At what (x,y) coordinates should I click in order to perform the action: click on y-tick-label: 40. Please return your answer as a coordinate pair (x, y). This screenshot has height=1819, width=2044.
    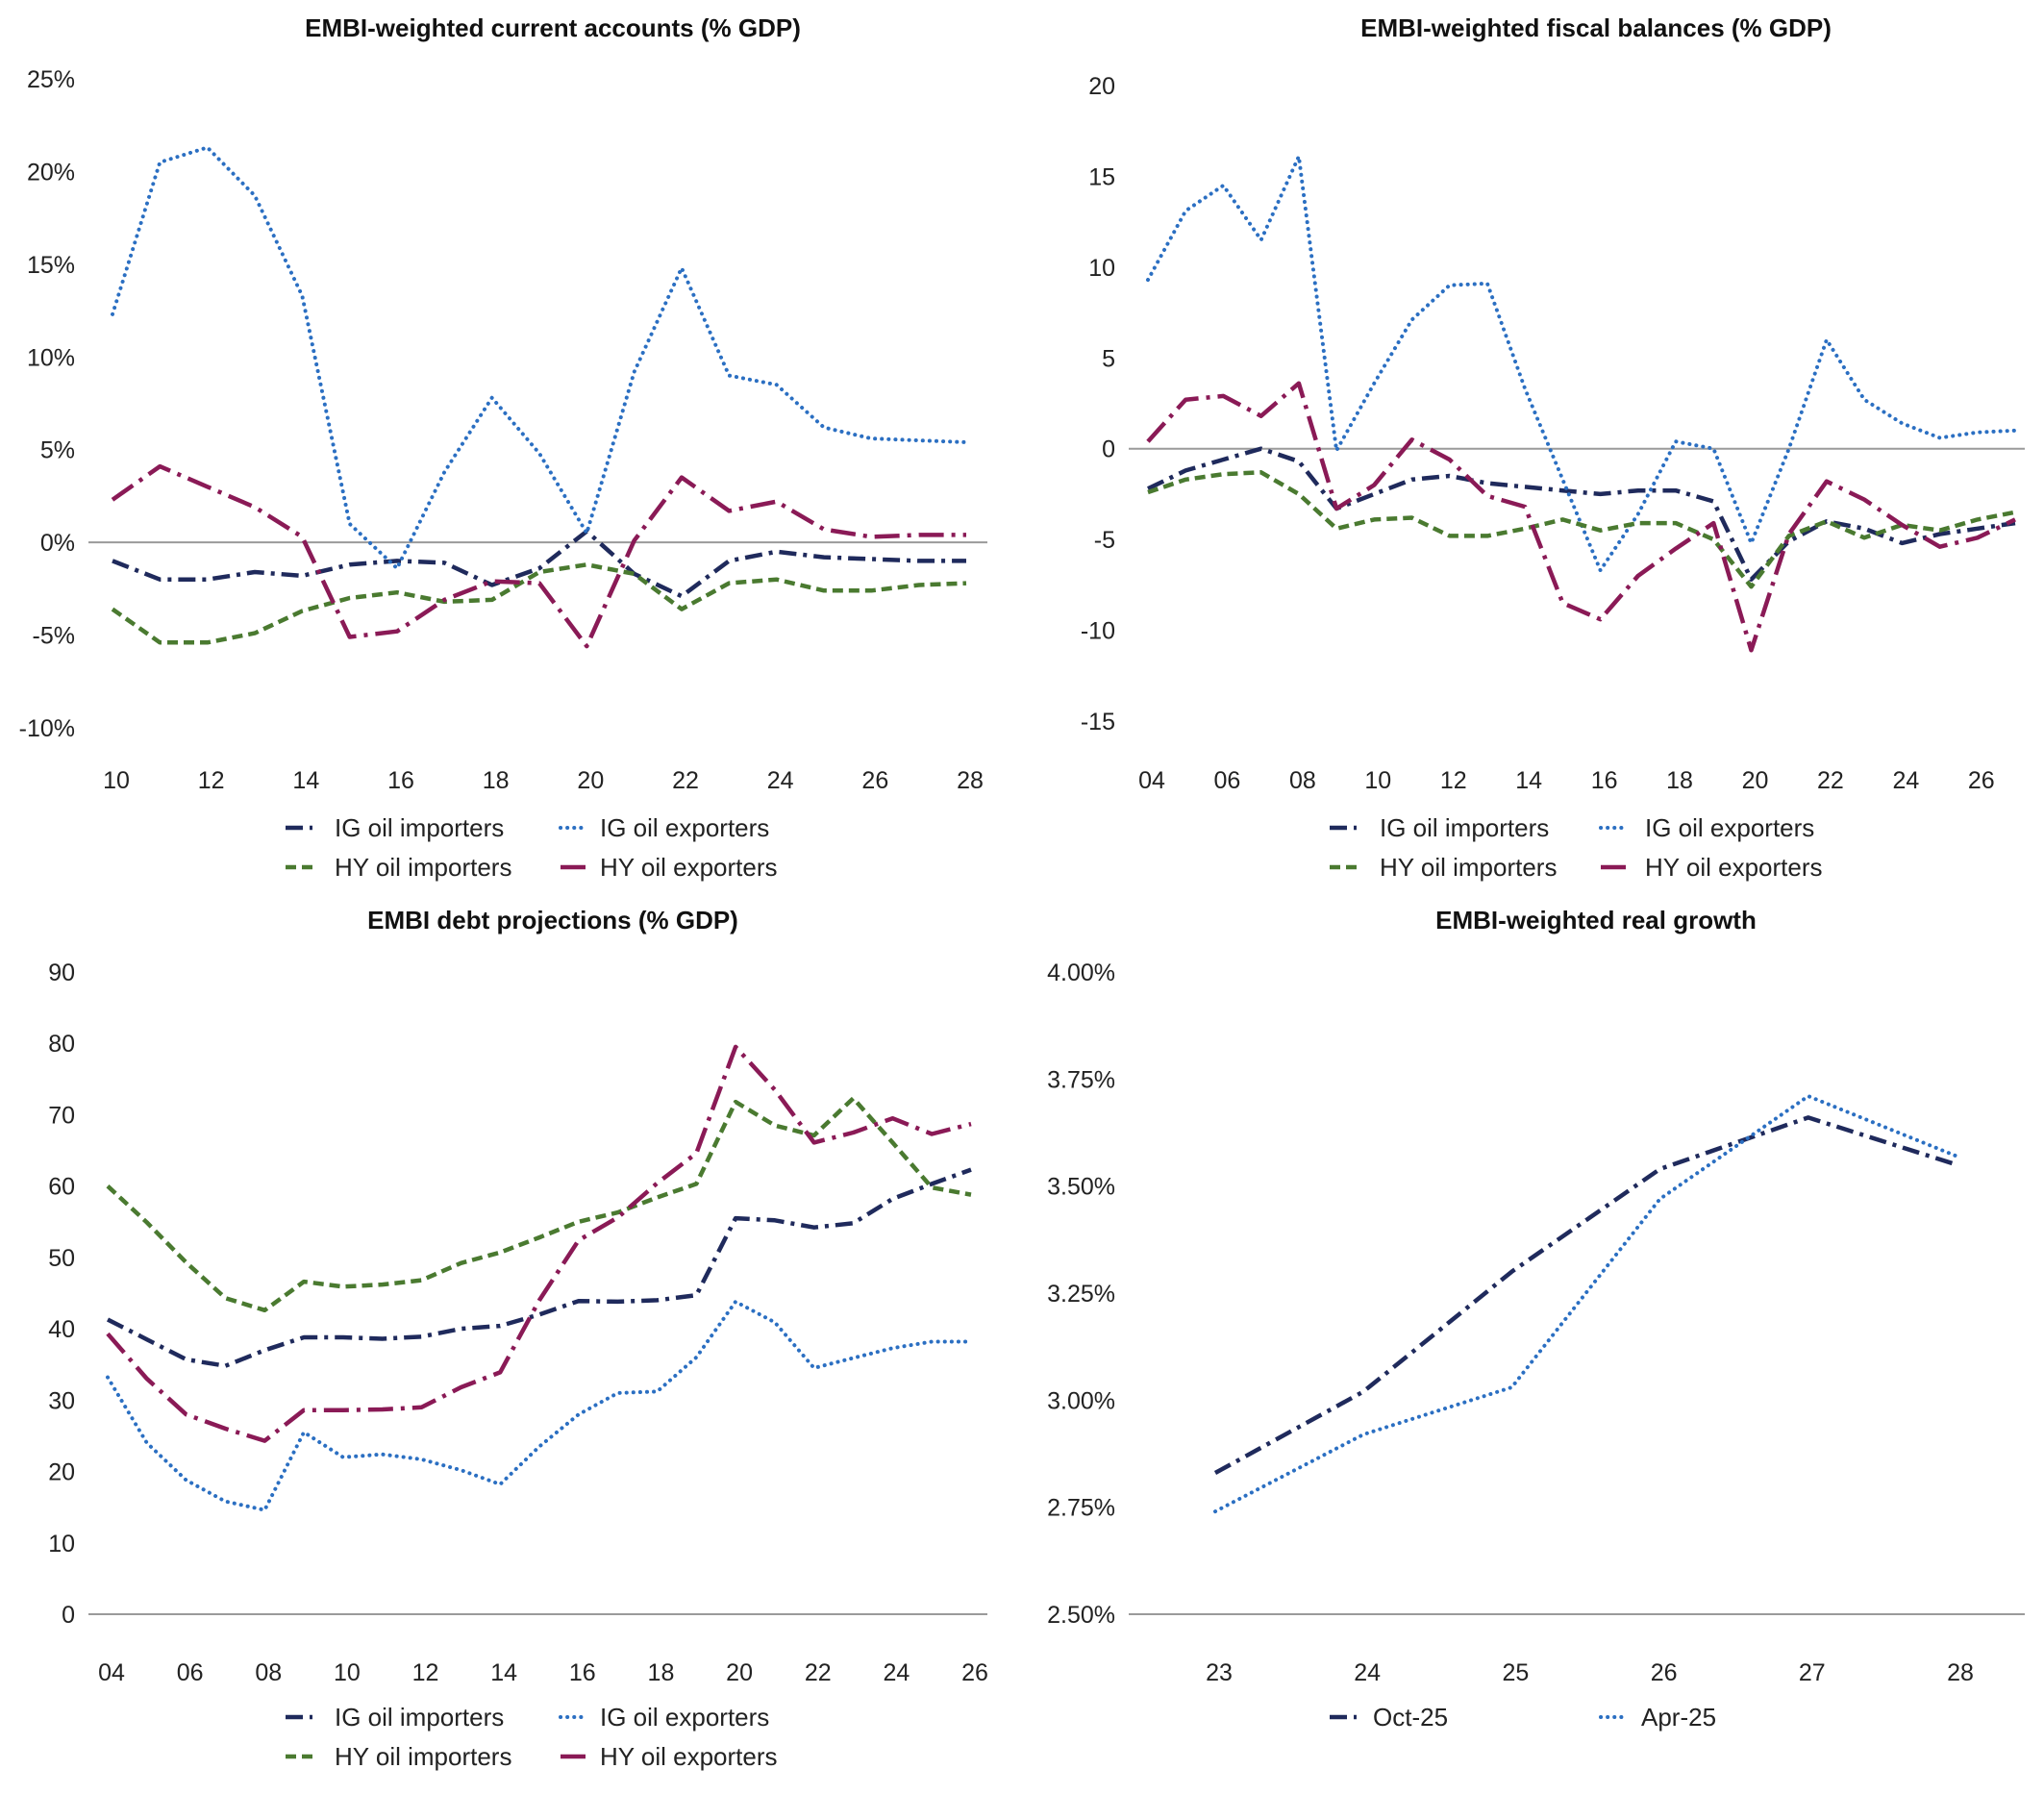
    Looking at the image, I should click on (61, 1329).